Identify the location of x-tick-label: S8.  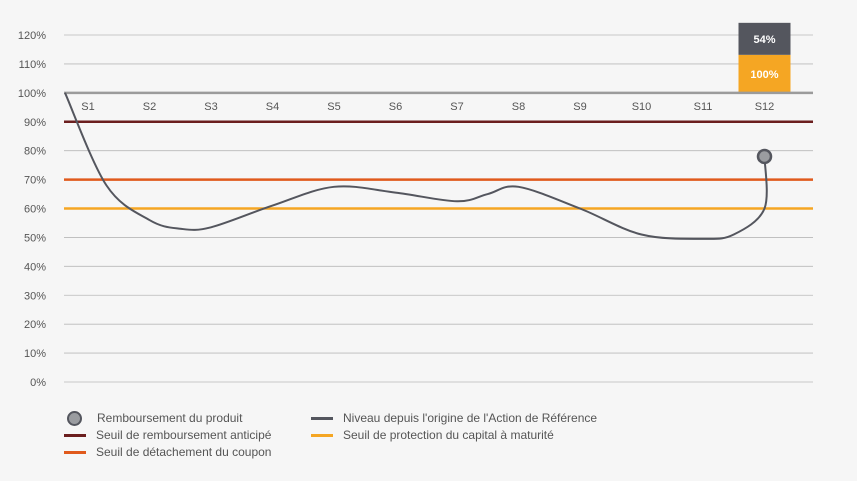
(518, 107).